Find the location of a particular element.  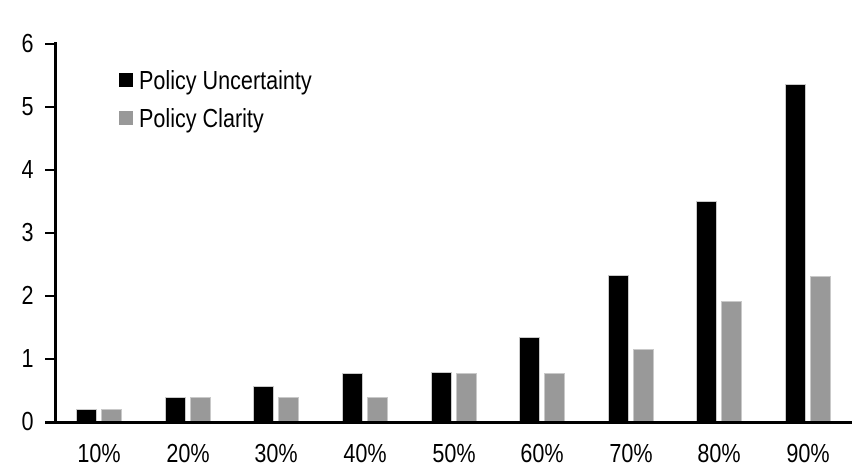

x-tick-label-90%: 90% is located at coordinates (808, 453).